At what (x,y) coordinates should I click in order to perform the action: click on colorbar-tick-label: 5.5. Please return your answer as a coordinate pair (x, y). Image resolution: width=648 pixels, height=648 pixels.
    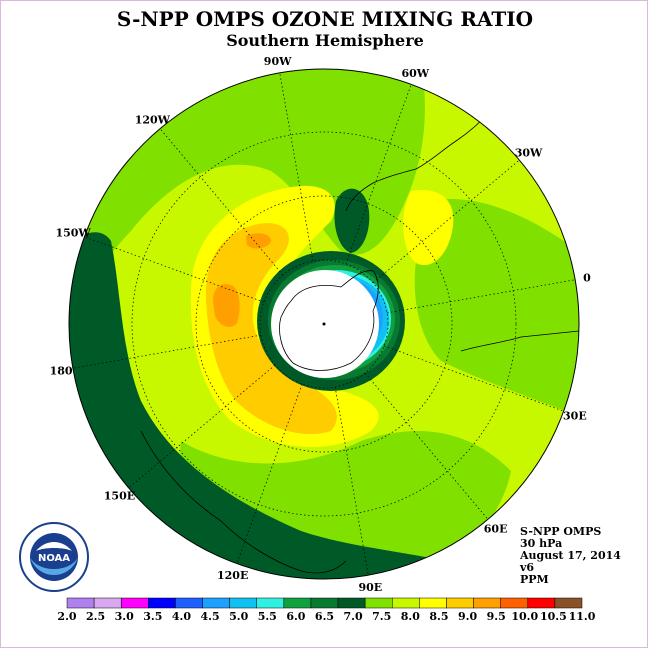
    Looking at the image, I should click on (267, 616).